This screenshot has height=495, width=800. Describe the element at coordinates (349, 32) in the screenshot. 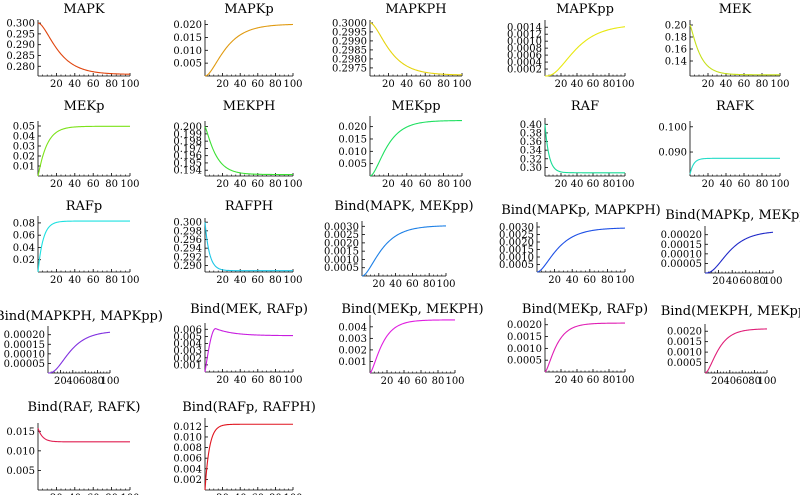

I see `y-tick-label: 0.2995` at that location.